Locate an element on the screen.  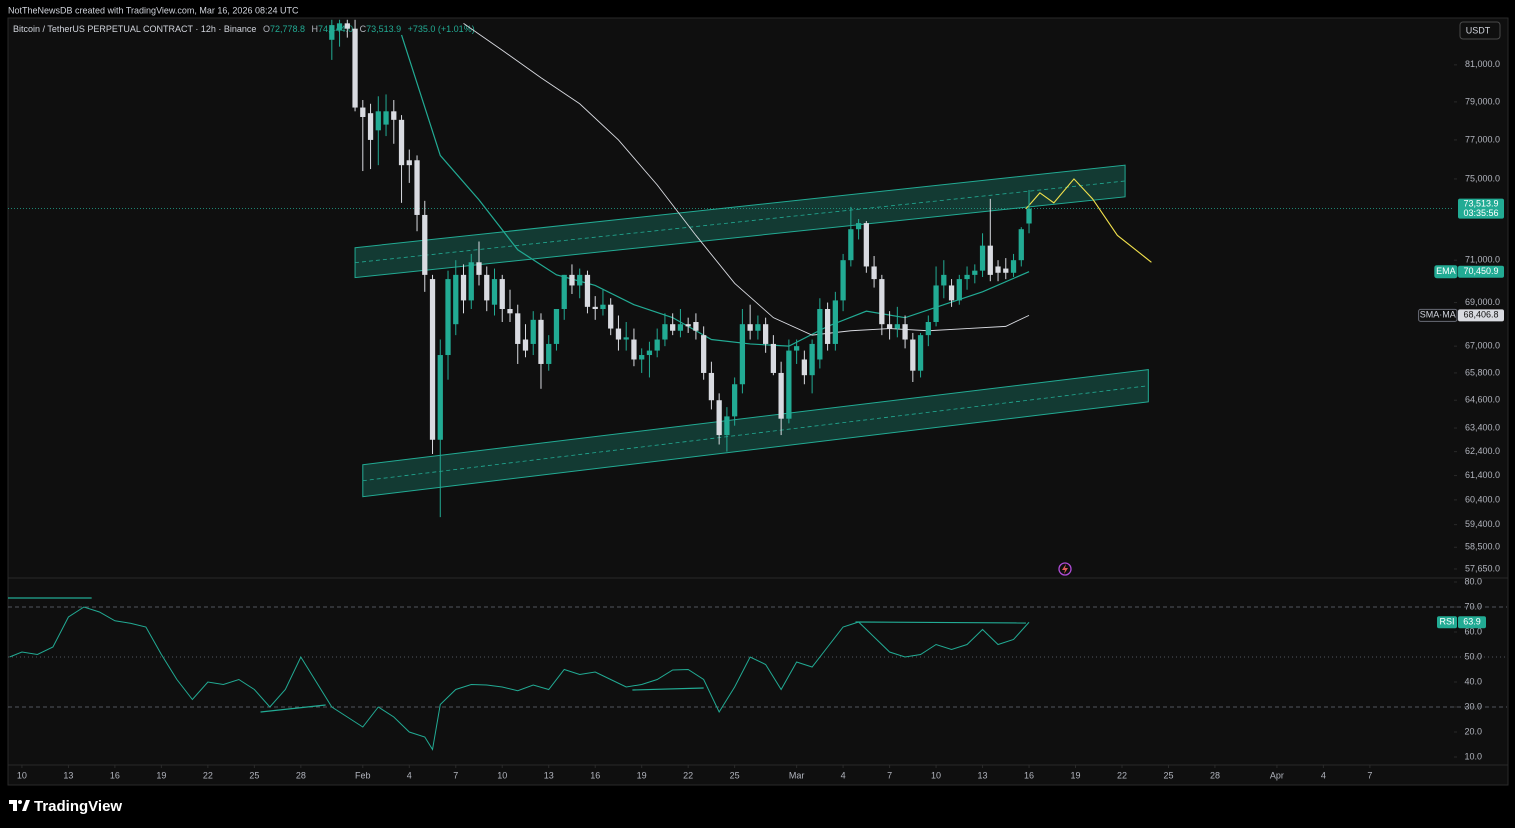
y-tick-label: 75,000.0 is located at coordinates (1482, 178).